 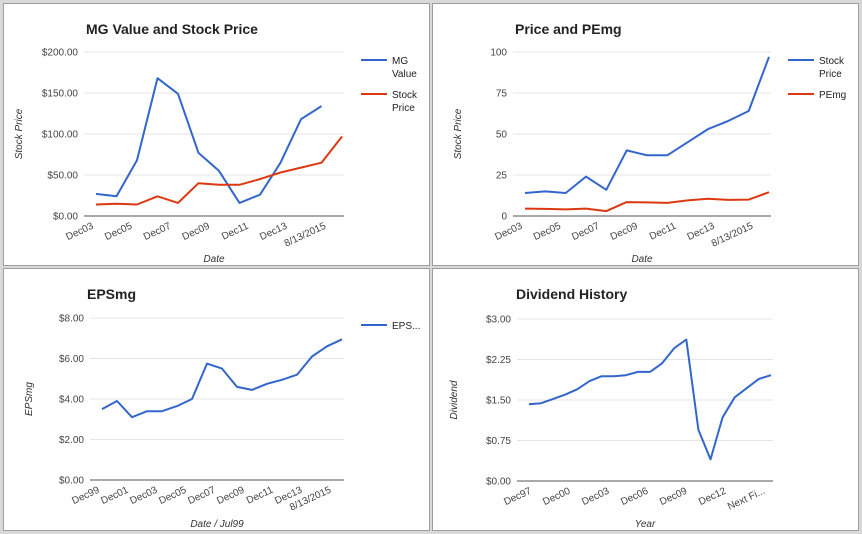 What do you see at coordinates (157, 232) in the screenshot?
I see `mg-value-stock-price-x-tick-label: Dec07` at bounding box center [157, 232].